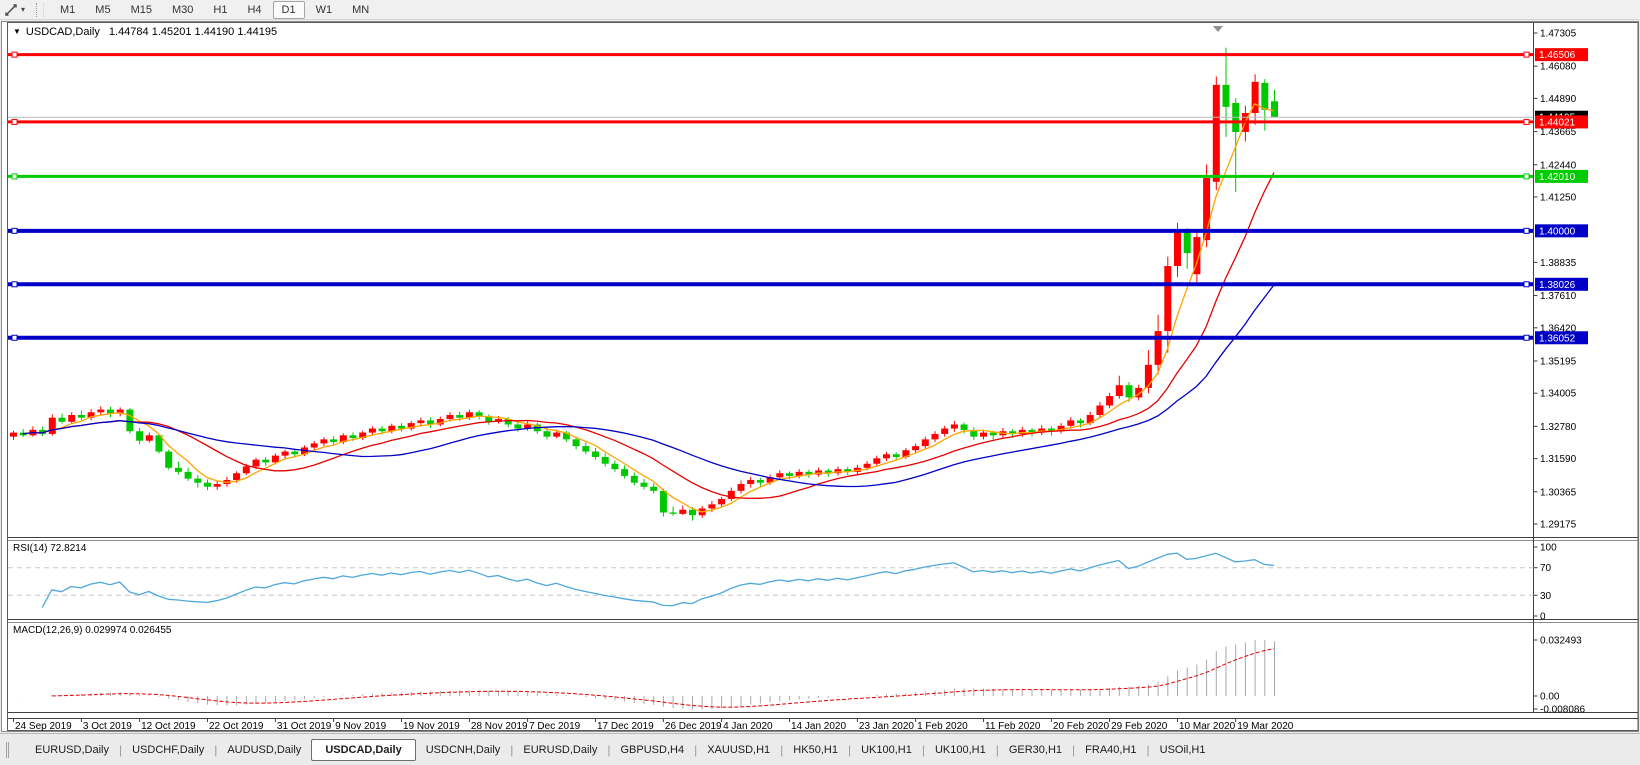 This screenshot has height=765, width=1640. I want to click on timeframe-button-m30: M30, so click(182, 9).